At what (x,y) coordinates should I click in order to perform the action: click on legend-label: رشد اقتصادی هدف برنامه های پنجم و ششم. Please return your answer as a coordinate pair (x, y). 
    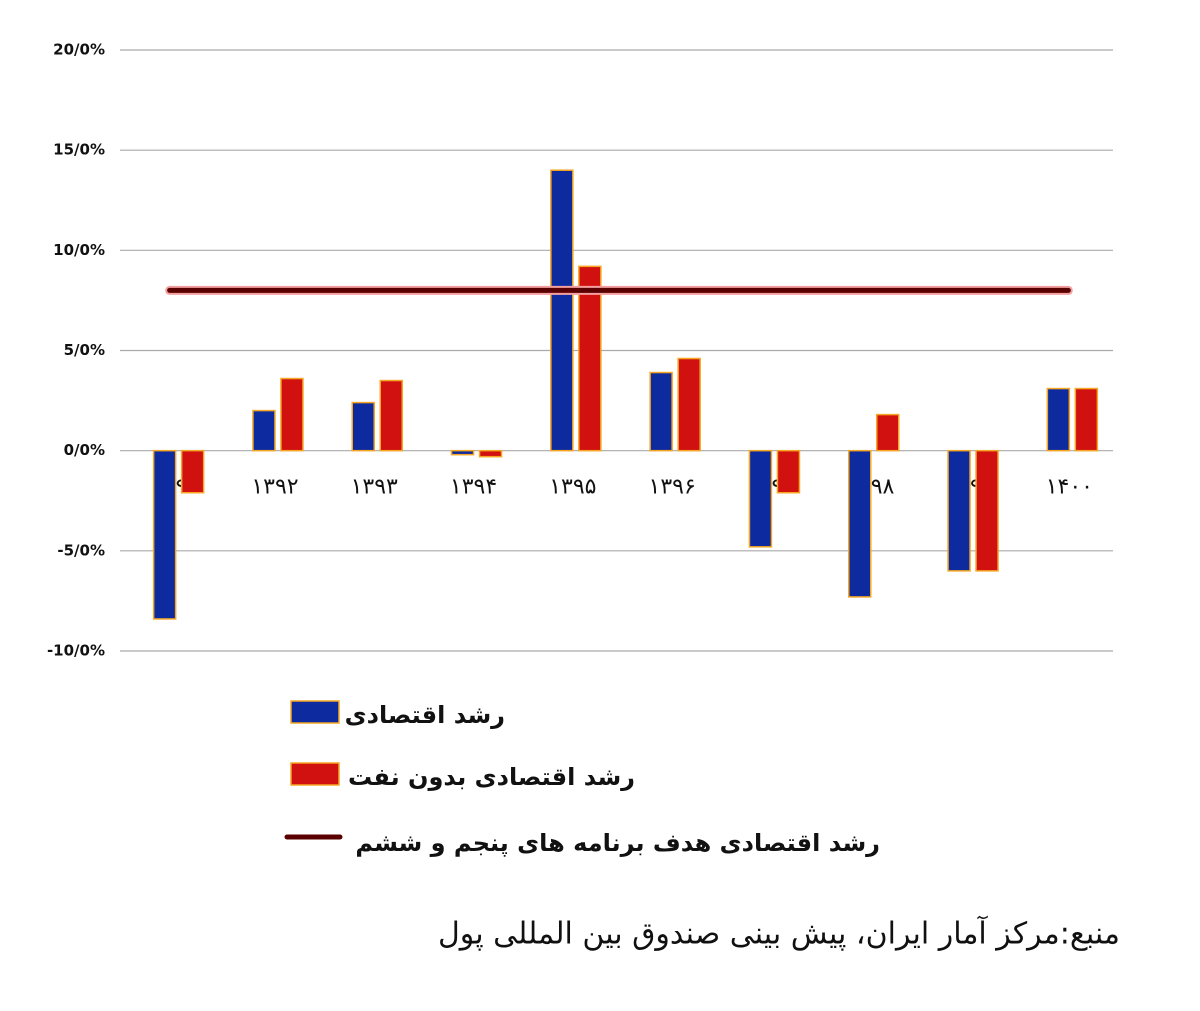
    Looking at the image, I should click on (617, 843).